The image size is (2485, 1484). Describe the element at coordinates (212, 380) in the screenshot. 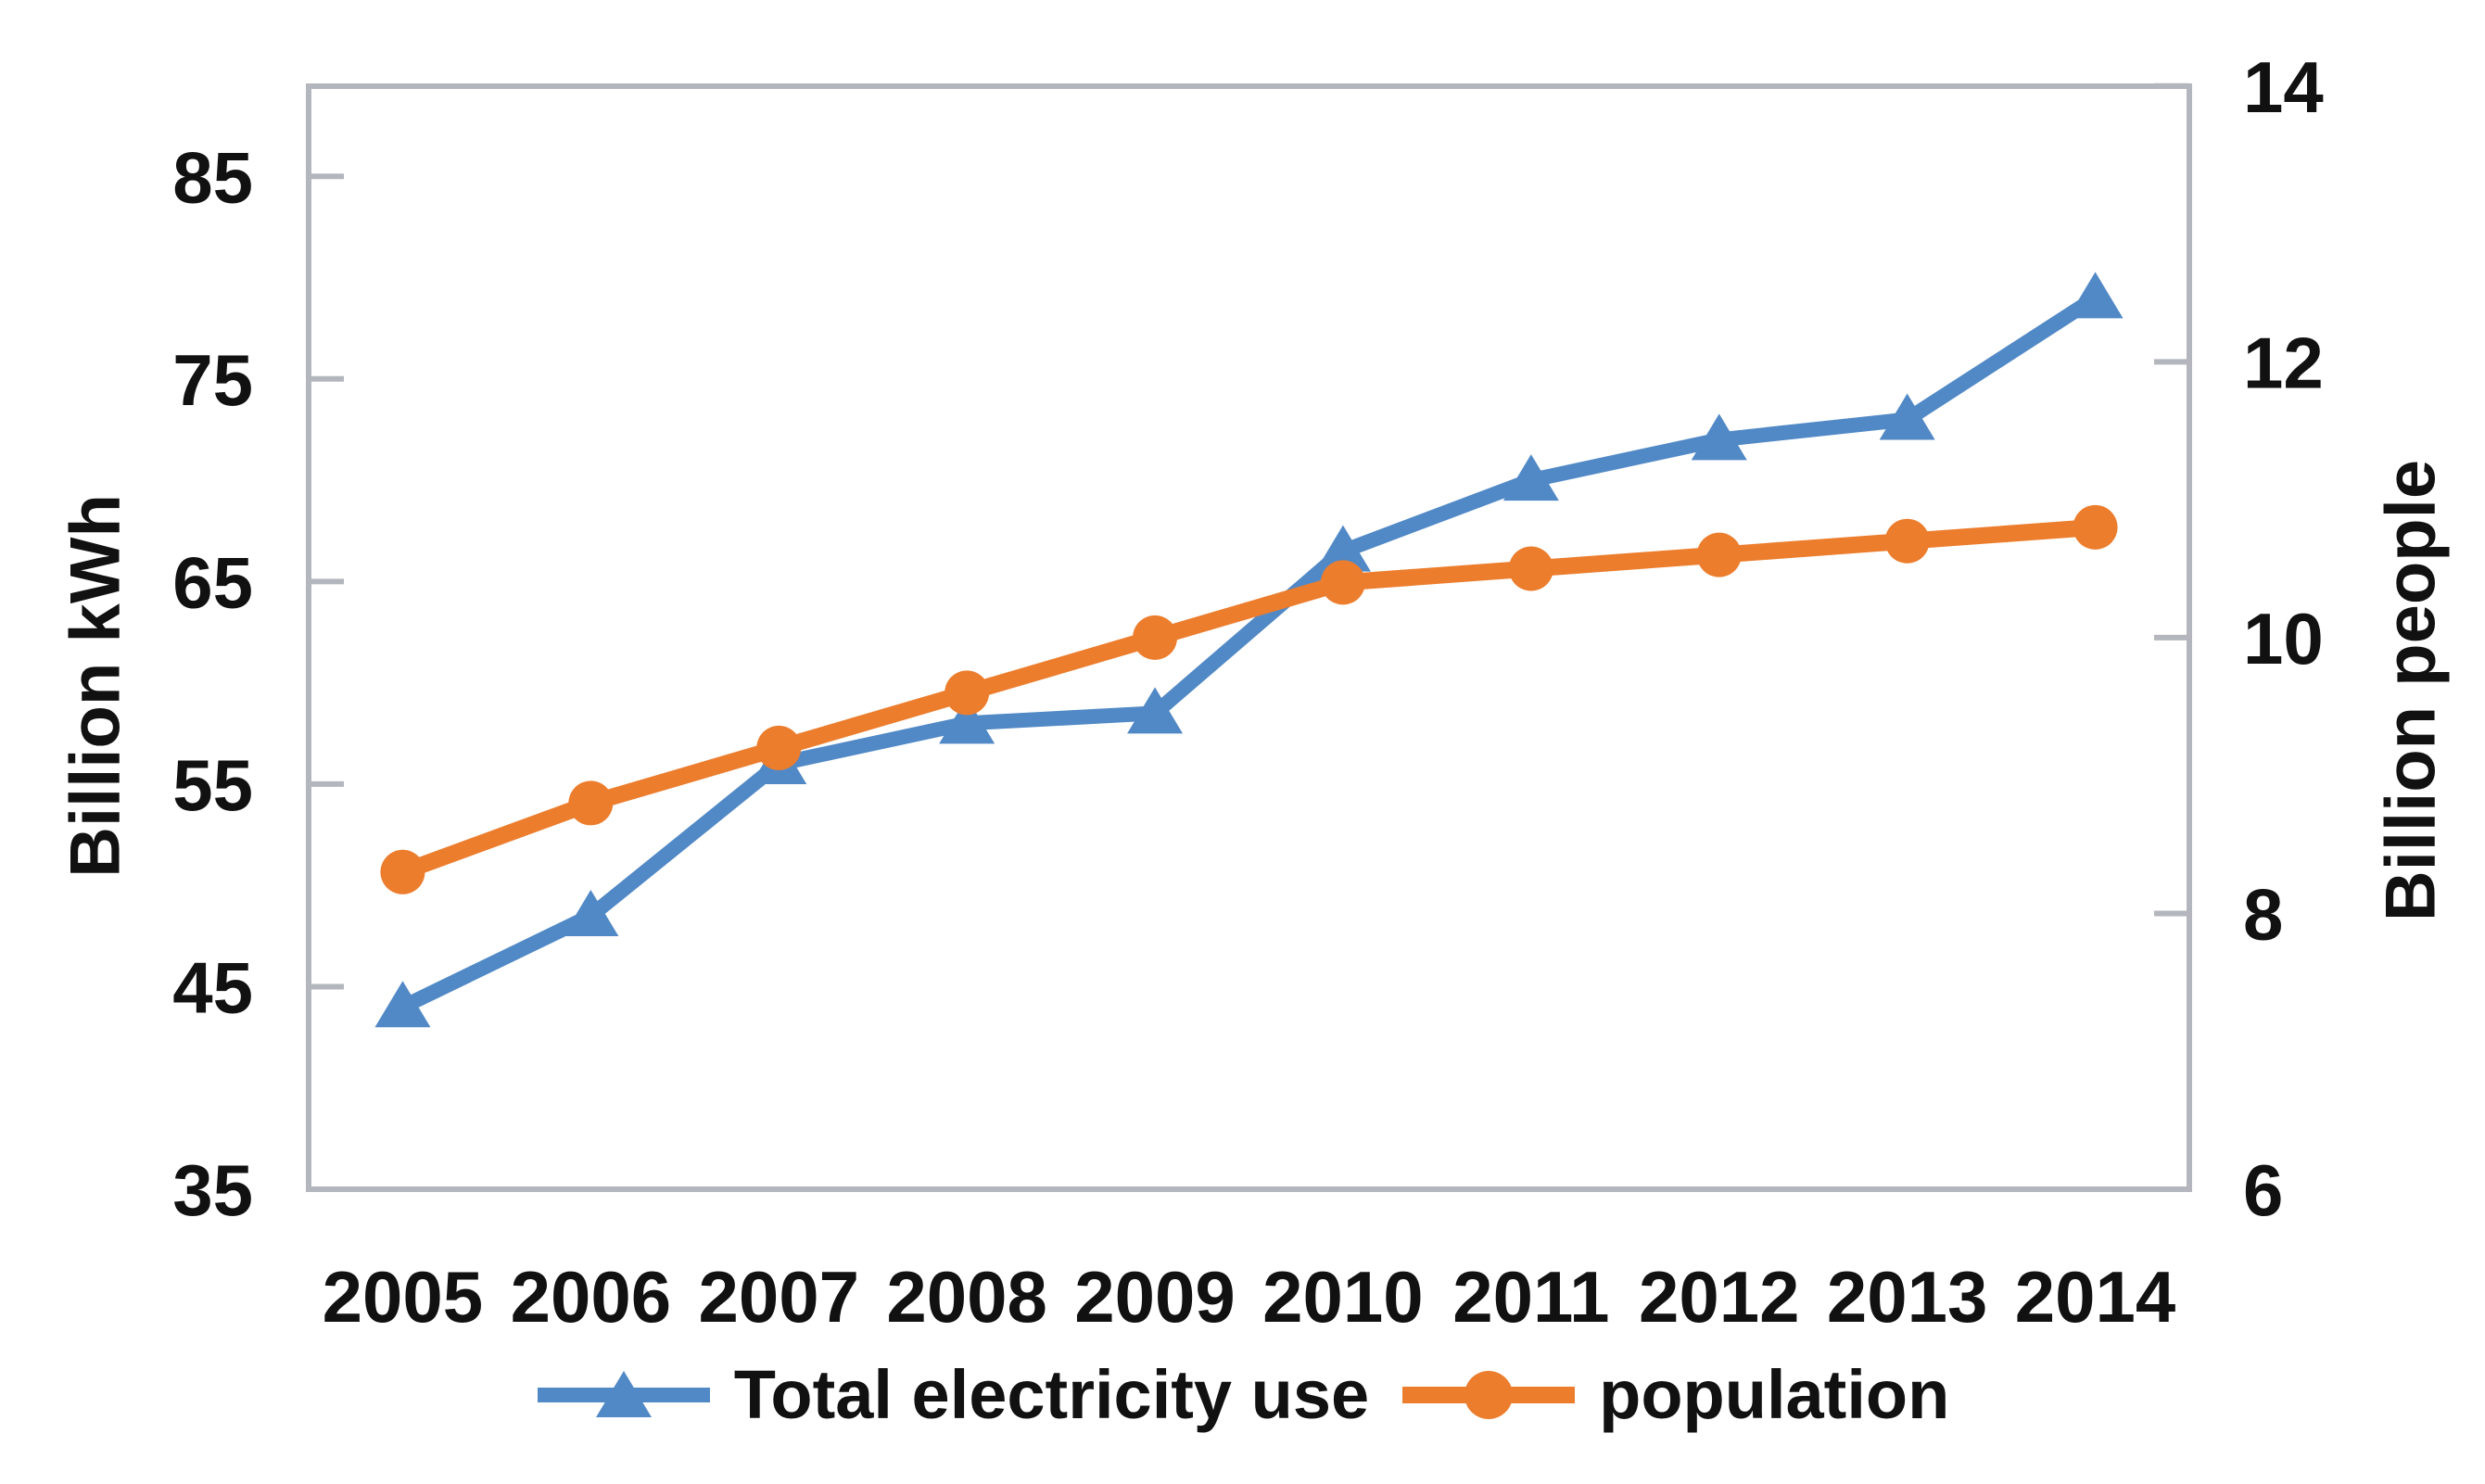

I see `left-axis-tick-label-75: 75` at that location.